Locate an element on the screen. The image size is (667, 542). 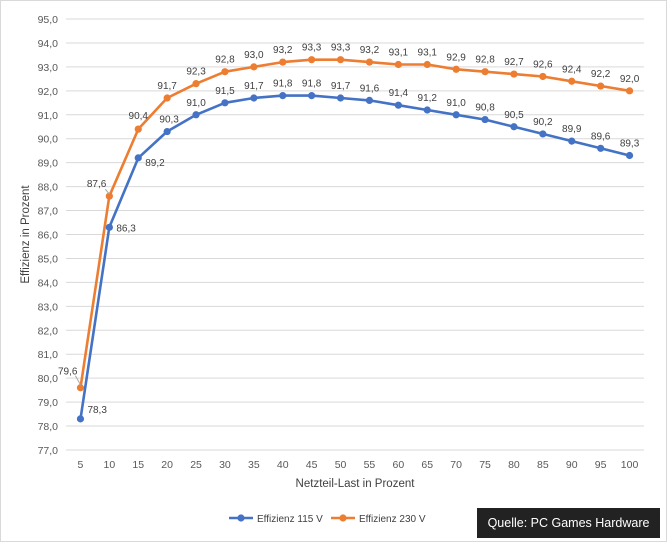
y-tick-label: 84,0 is located at coordinates (48, 283).